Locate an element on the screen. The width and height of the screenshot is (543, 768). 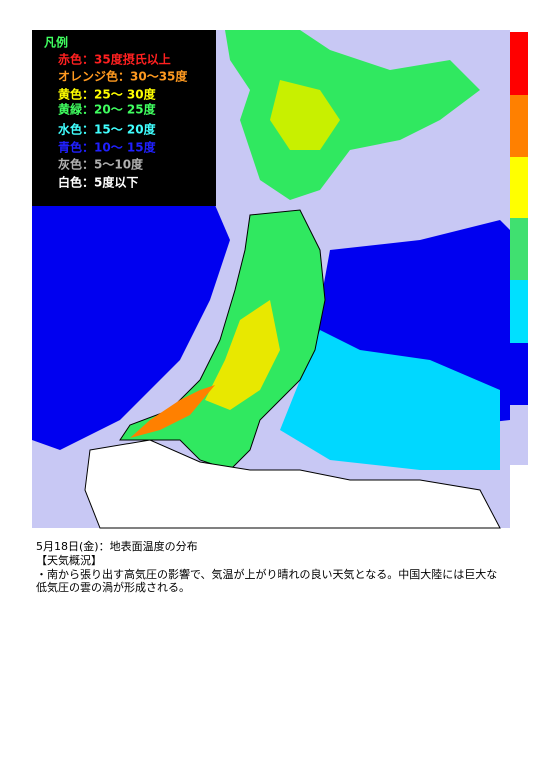
caption-date: 5月18日(金)：地表面温度の分布 is located at coordinates (117, 546).